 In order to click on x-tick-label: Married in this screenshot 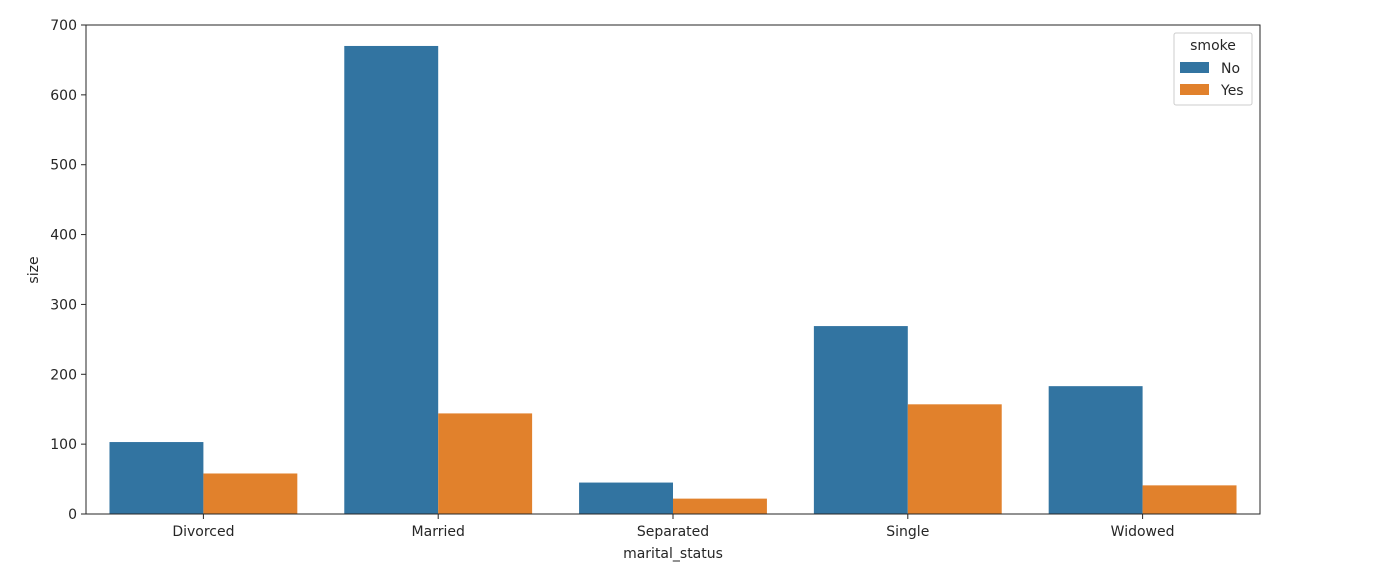, I will do `click(438, 532)`.